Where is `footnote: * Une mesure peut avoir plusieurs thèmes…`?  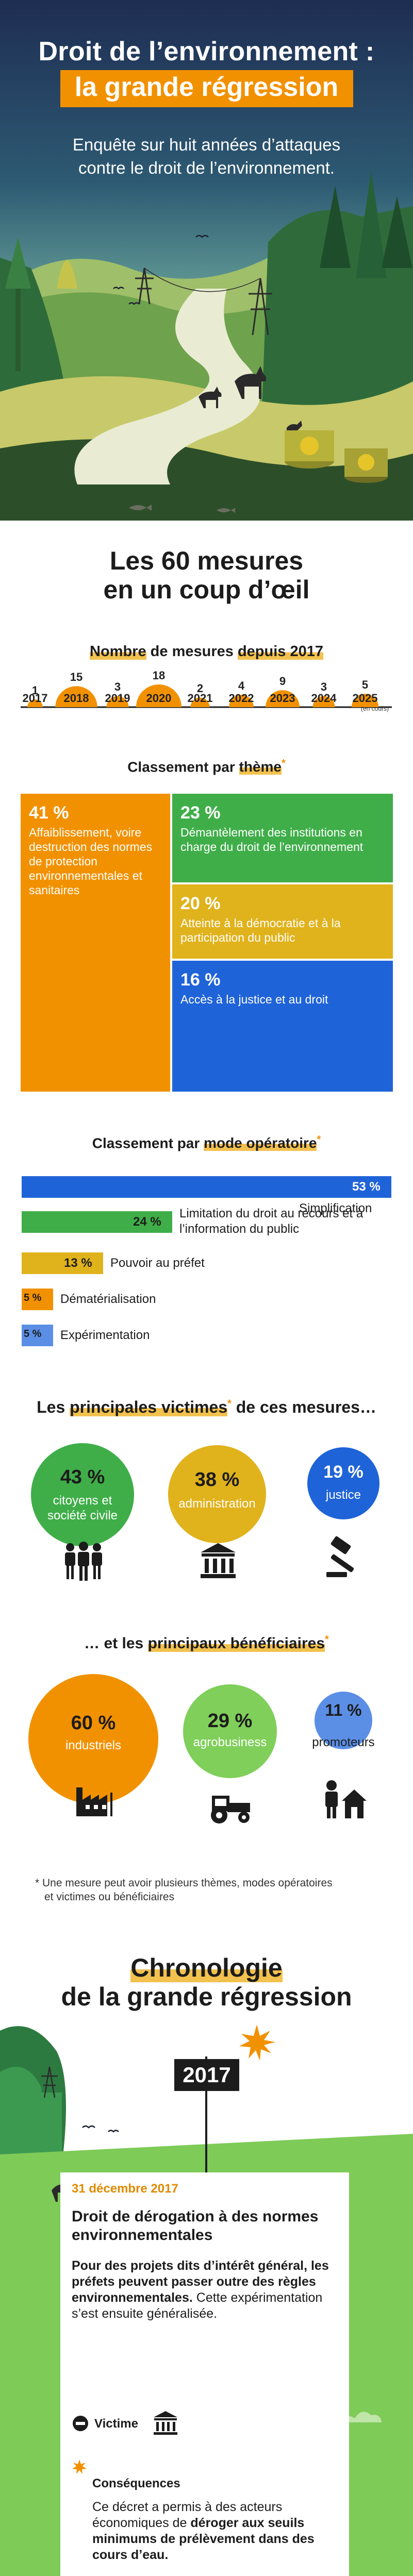
footnote: * Une mesure peut avoir plusieurs thèmes… is located at coordinates (215, 1890).